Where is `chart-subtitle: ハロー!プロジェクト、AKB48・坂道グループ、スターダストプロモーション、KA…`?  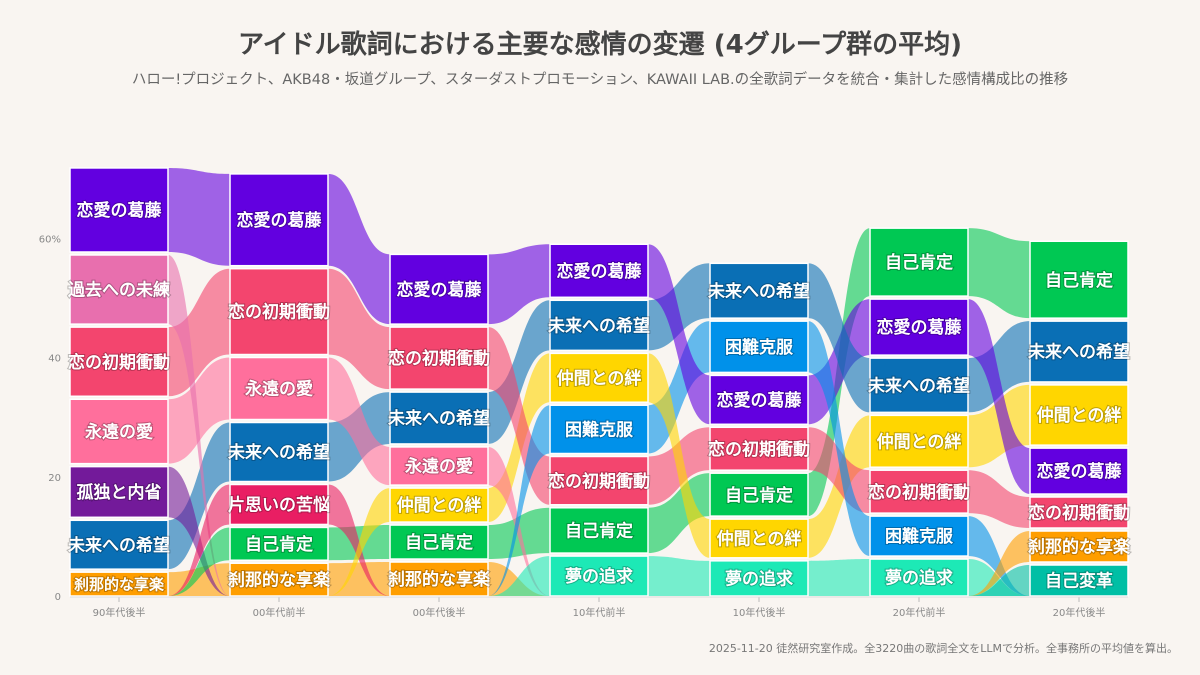 chart-subtitle: ハロー!プロジェクト、AKB48・坂道グループ、スターダストプロモーション、KA… is located at coordinates (600, 80).